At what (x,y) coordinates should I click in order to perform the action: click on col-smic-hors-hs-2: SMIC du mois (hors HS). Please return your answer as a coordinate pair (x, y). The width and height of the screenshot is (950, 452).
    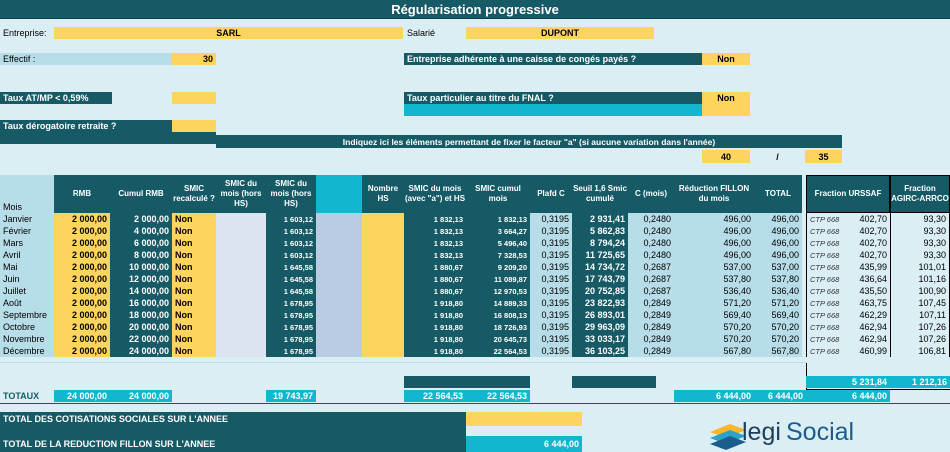
    Looking at the image, I should click on (291, 194).